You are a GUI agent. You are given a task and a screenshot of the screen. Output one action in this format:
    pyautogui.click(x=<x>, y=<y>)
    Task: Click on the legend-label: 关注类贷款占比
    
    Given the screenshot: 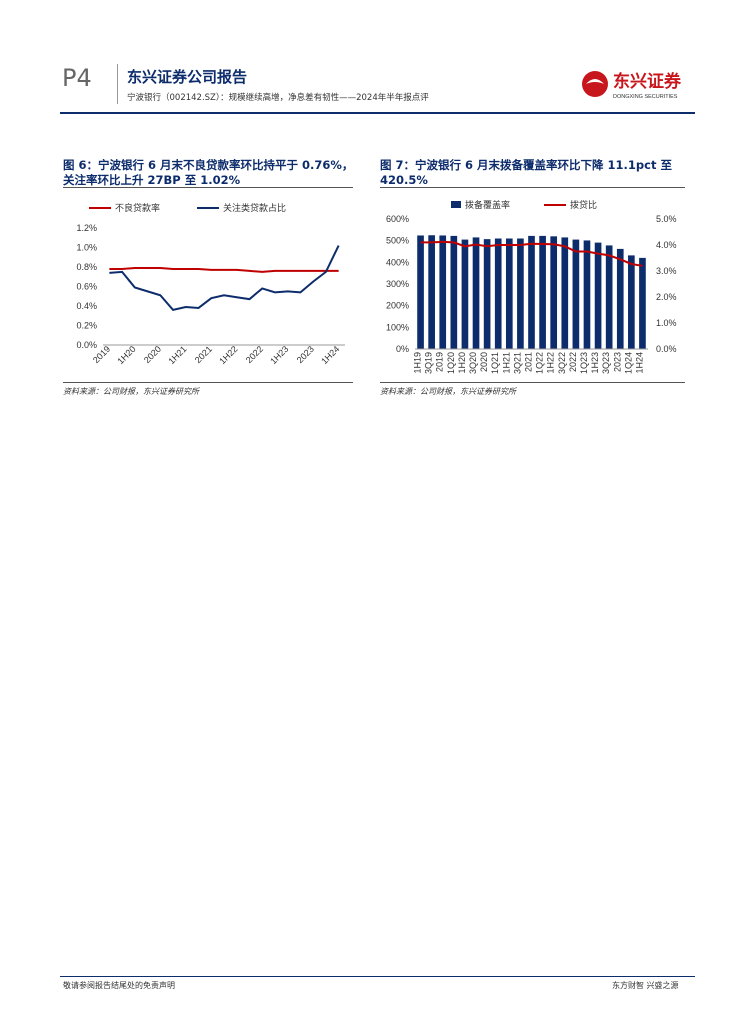 What is the action you would take?
    pyautogui.click(x=254, y=207)
    